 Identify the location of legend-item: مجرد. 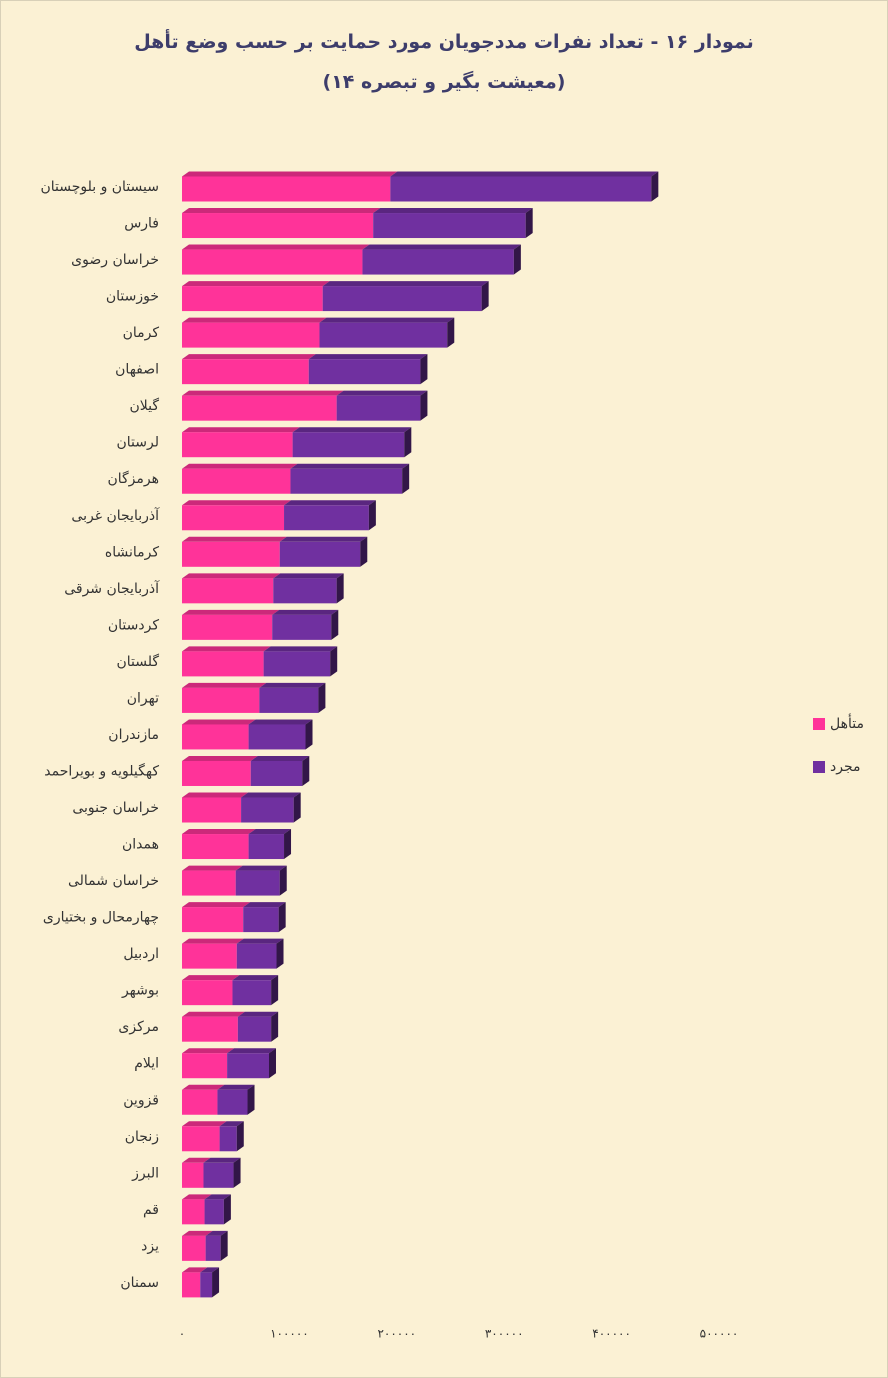
(837, 767).